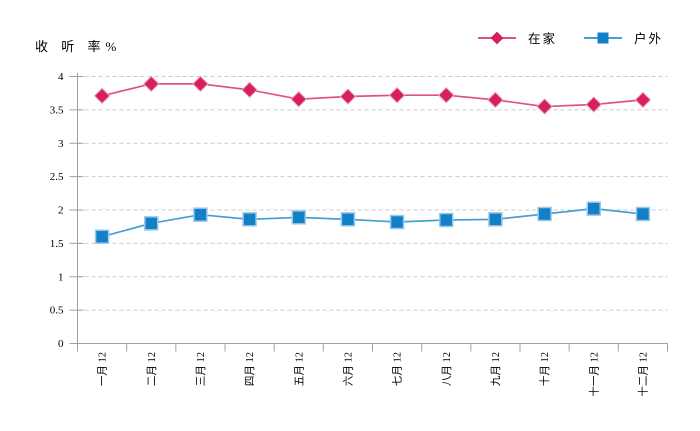 The image size is (700, 431). What do you see at coordinates (57, 311) in the screenshot?
I see `y-tick-label: 0.5` at bounding box center [57, 311].